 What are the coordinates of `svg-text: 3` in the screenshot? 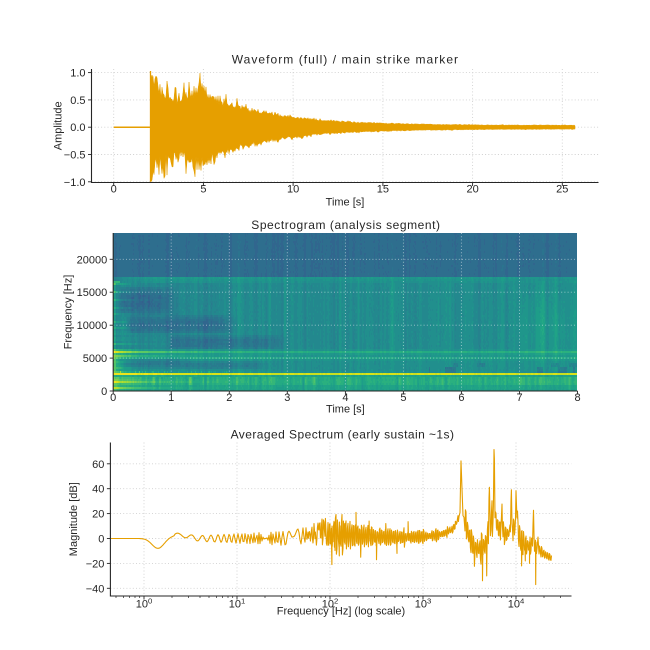 It's located at (287, 398).